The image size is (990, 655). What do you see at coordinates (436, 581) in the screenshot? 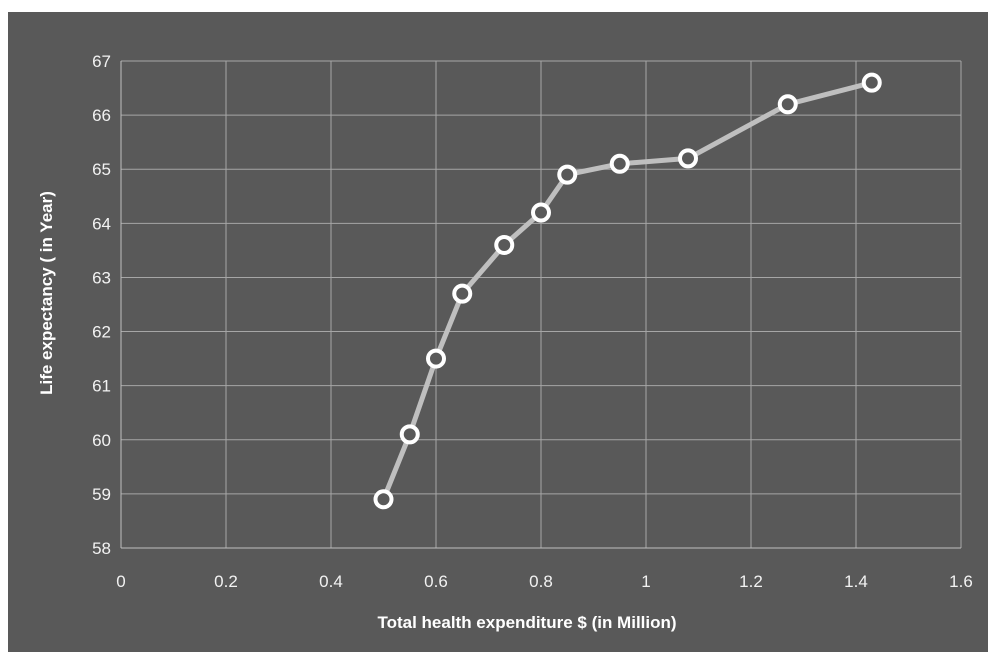
I see `x-tick-label: 0.6` at bounding box center [436, 581].